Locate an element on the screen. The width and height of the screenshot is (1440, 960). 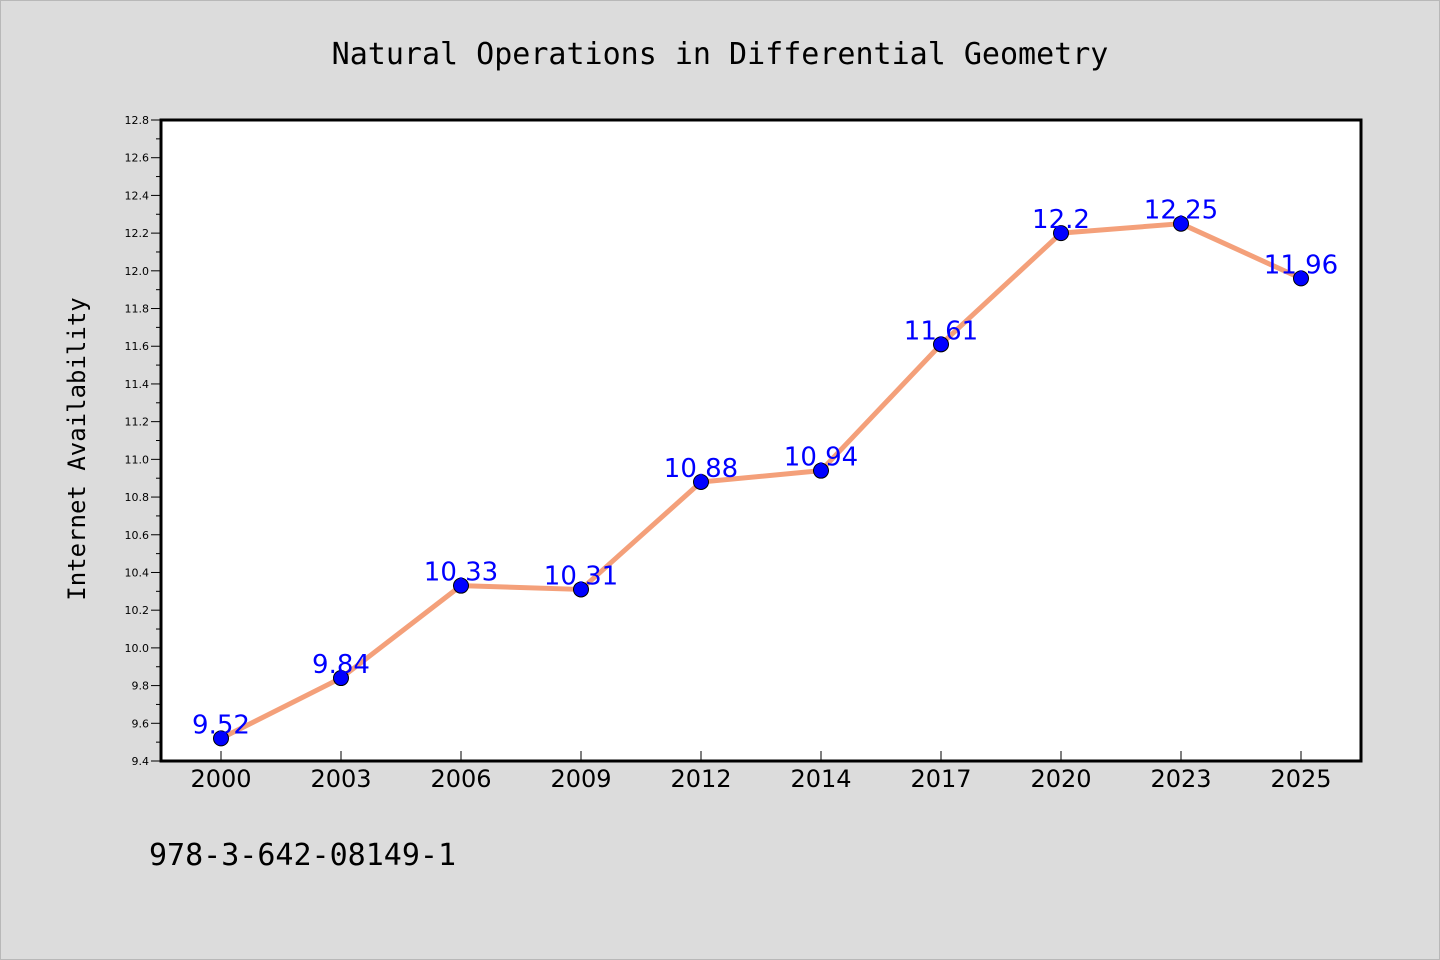
data-label-2: 10.33 is located at coordinates (461, 573).